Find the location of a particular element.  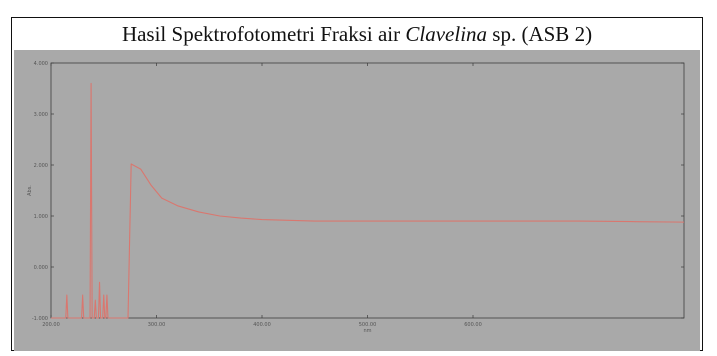

y-tick-label: 1.000 is located at coordinates (41, 217).